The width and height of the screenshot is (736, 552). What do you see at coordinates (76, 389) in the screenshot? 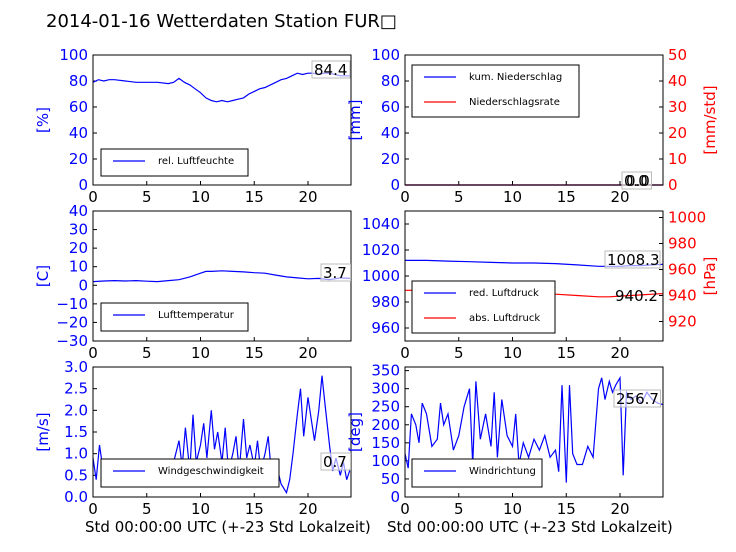
I see `y-tick-label: 2.5` at bounding box center [76, 389].